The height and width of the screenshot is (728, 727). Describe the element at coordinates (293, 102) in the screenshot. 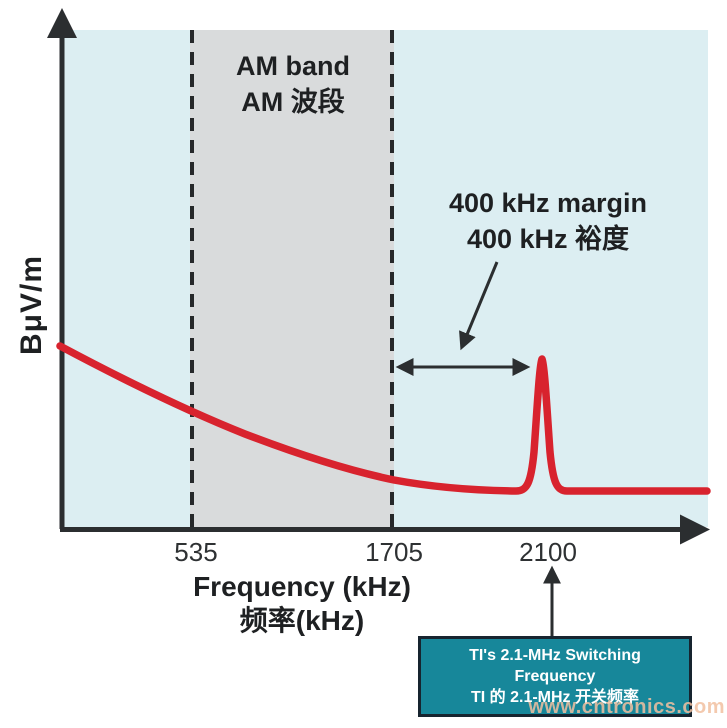

I see `am-band-label-zh: AM 波段` at that location.